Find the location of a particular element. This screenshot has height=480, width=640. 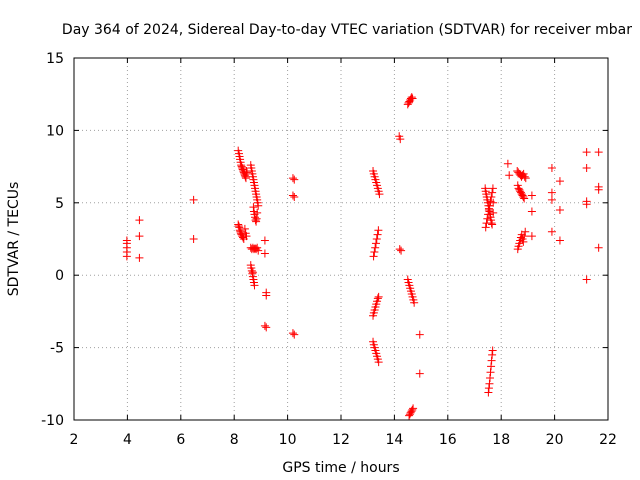

x-tick-label: 6 is located at coordinates (180, 440).